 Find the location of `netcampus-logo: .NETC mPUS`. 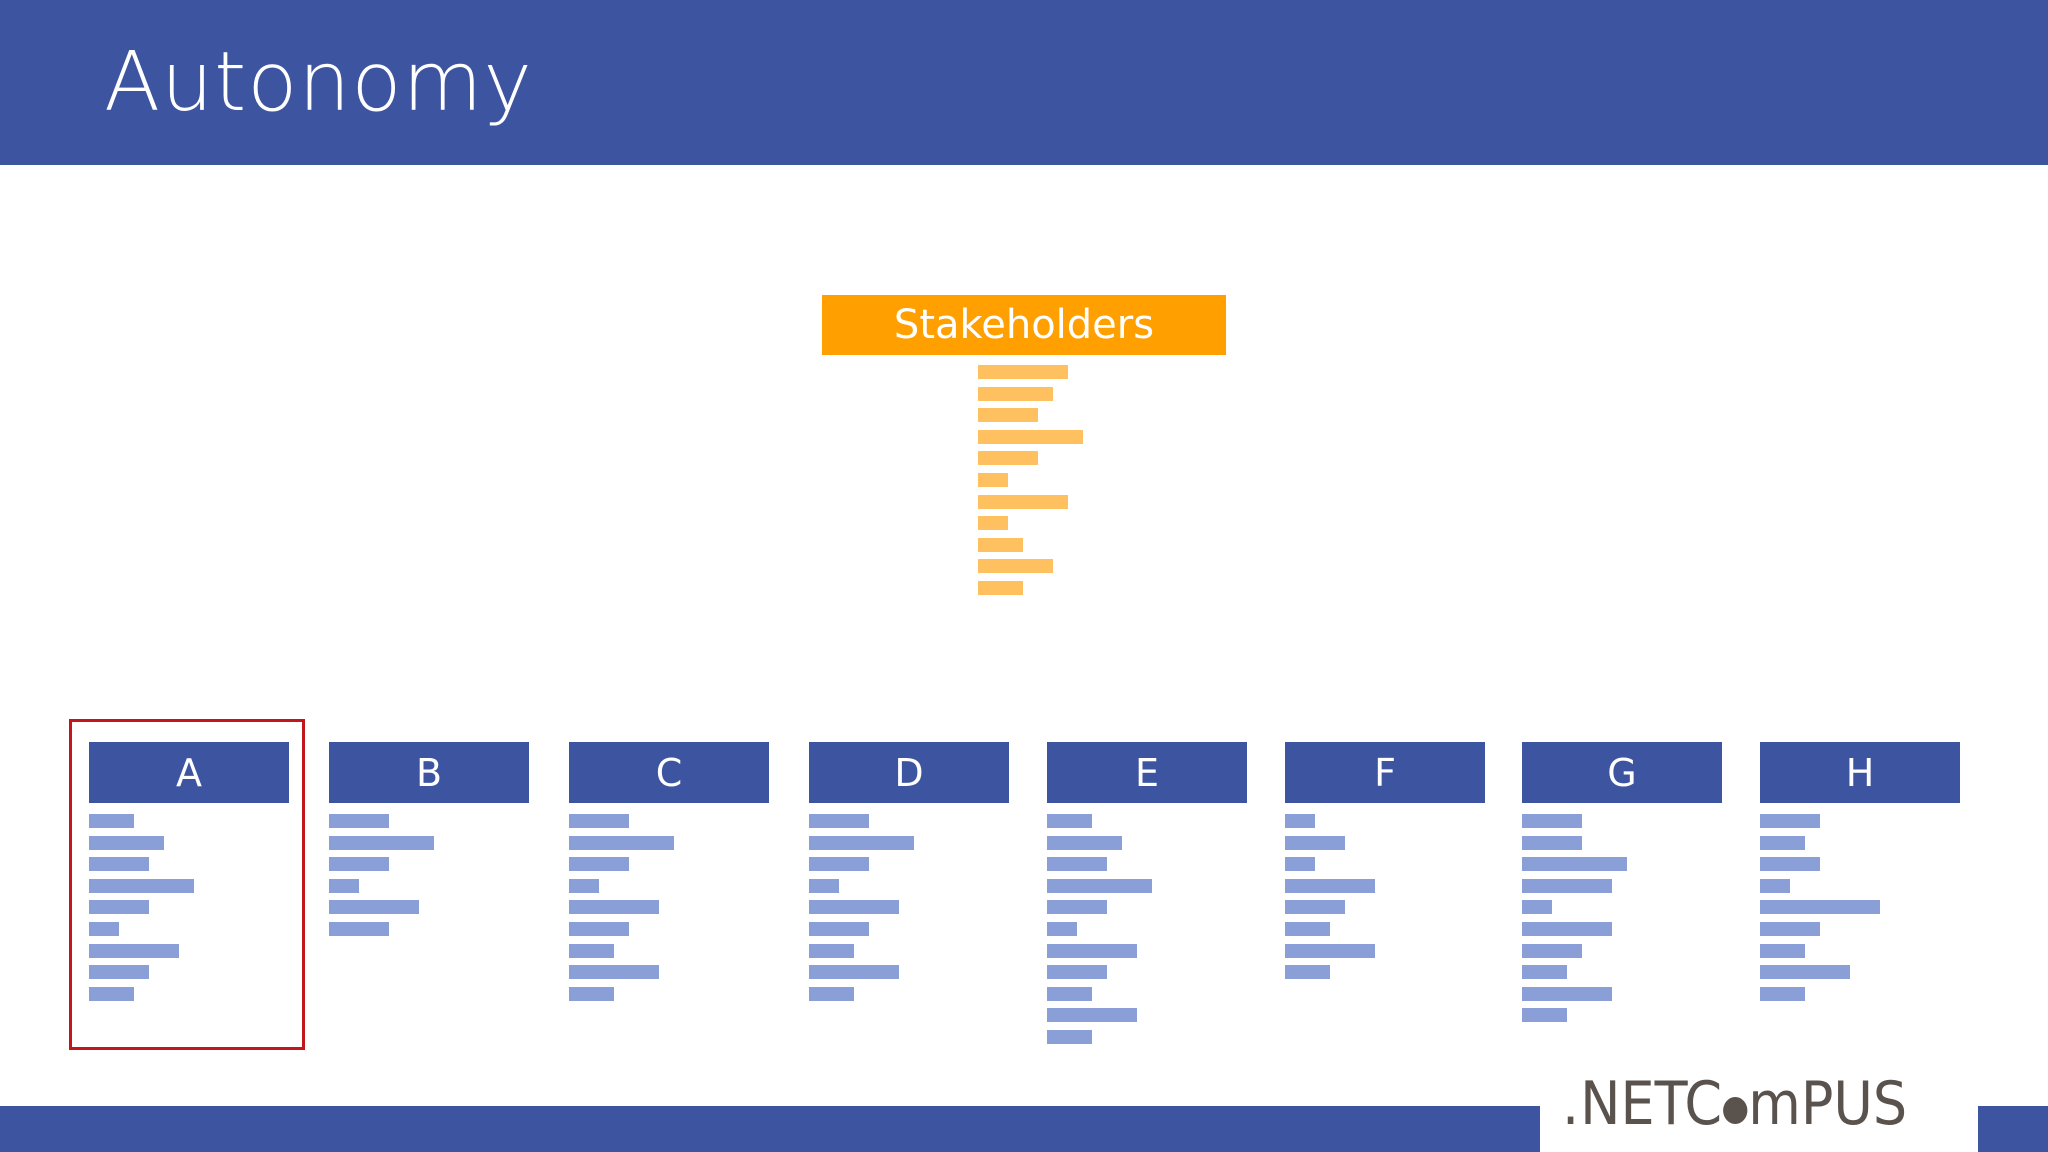

netcampus-logo: .NETC mPUS is located at coordinates (1737, 1104).